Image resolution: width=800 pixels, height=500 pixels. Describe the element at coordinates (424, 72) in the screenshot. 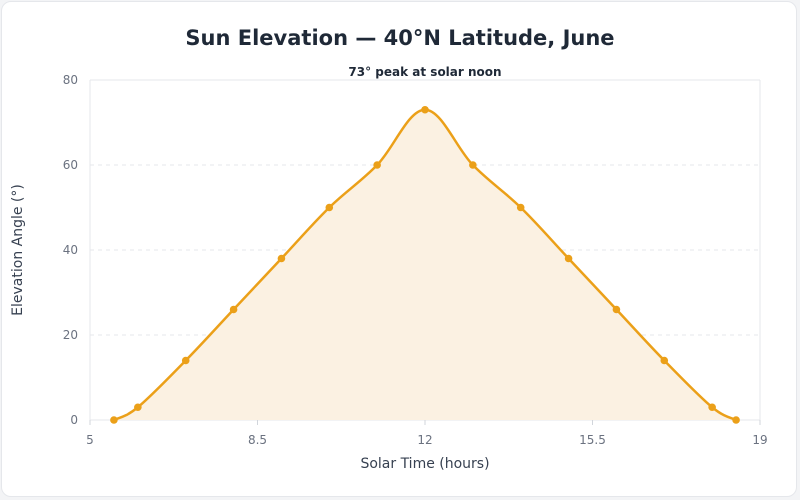

I see `peak-annotation: 73° peak at solar noon` at that location.